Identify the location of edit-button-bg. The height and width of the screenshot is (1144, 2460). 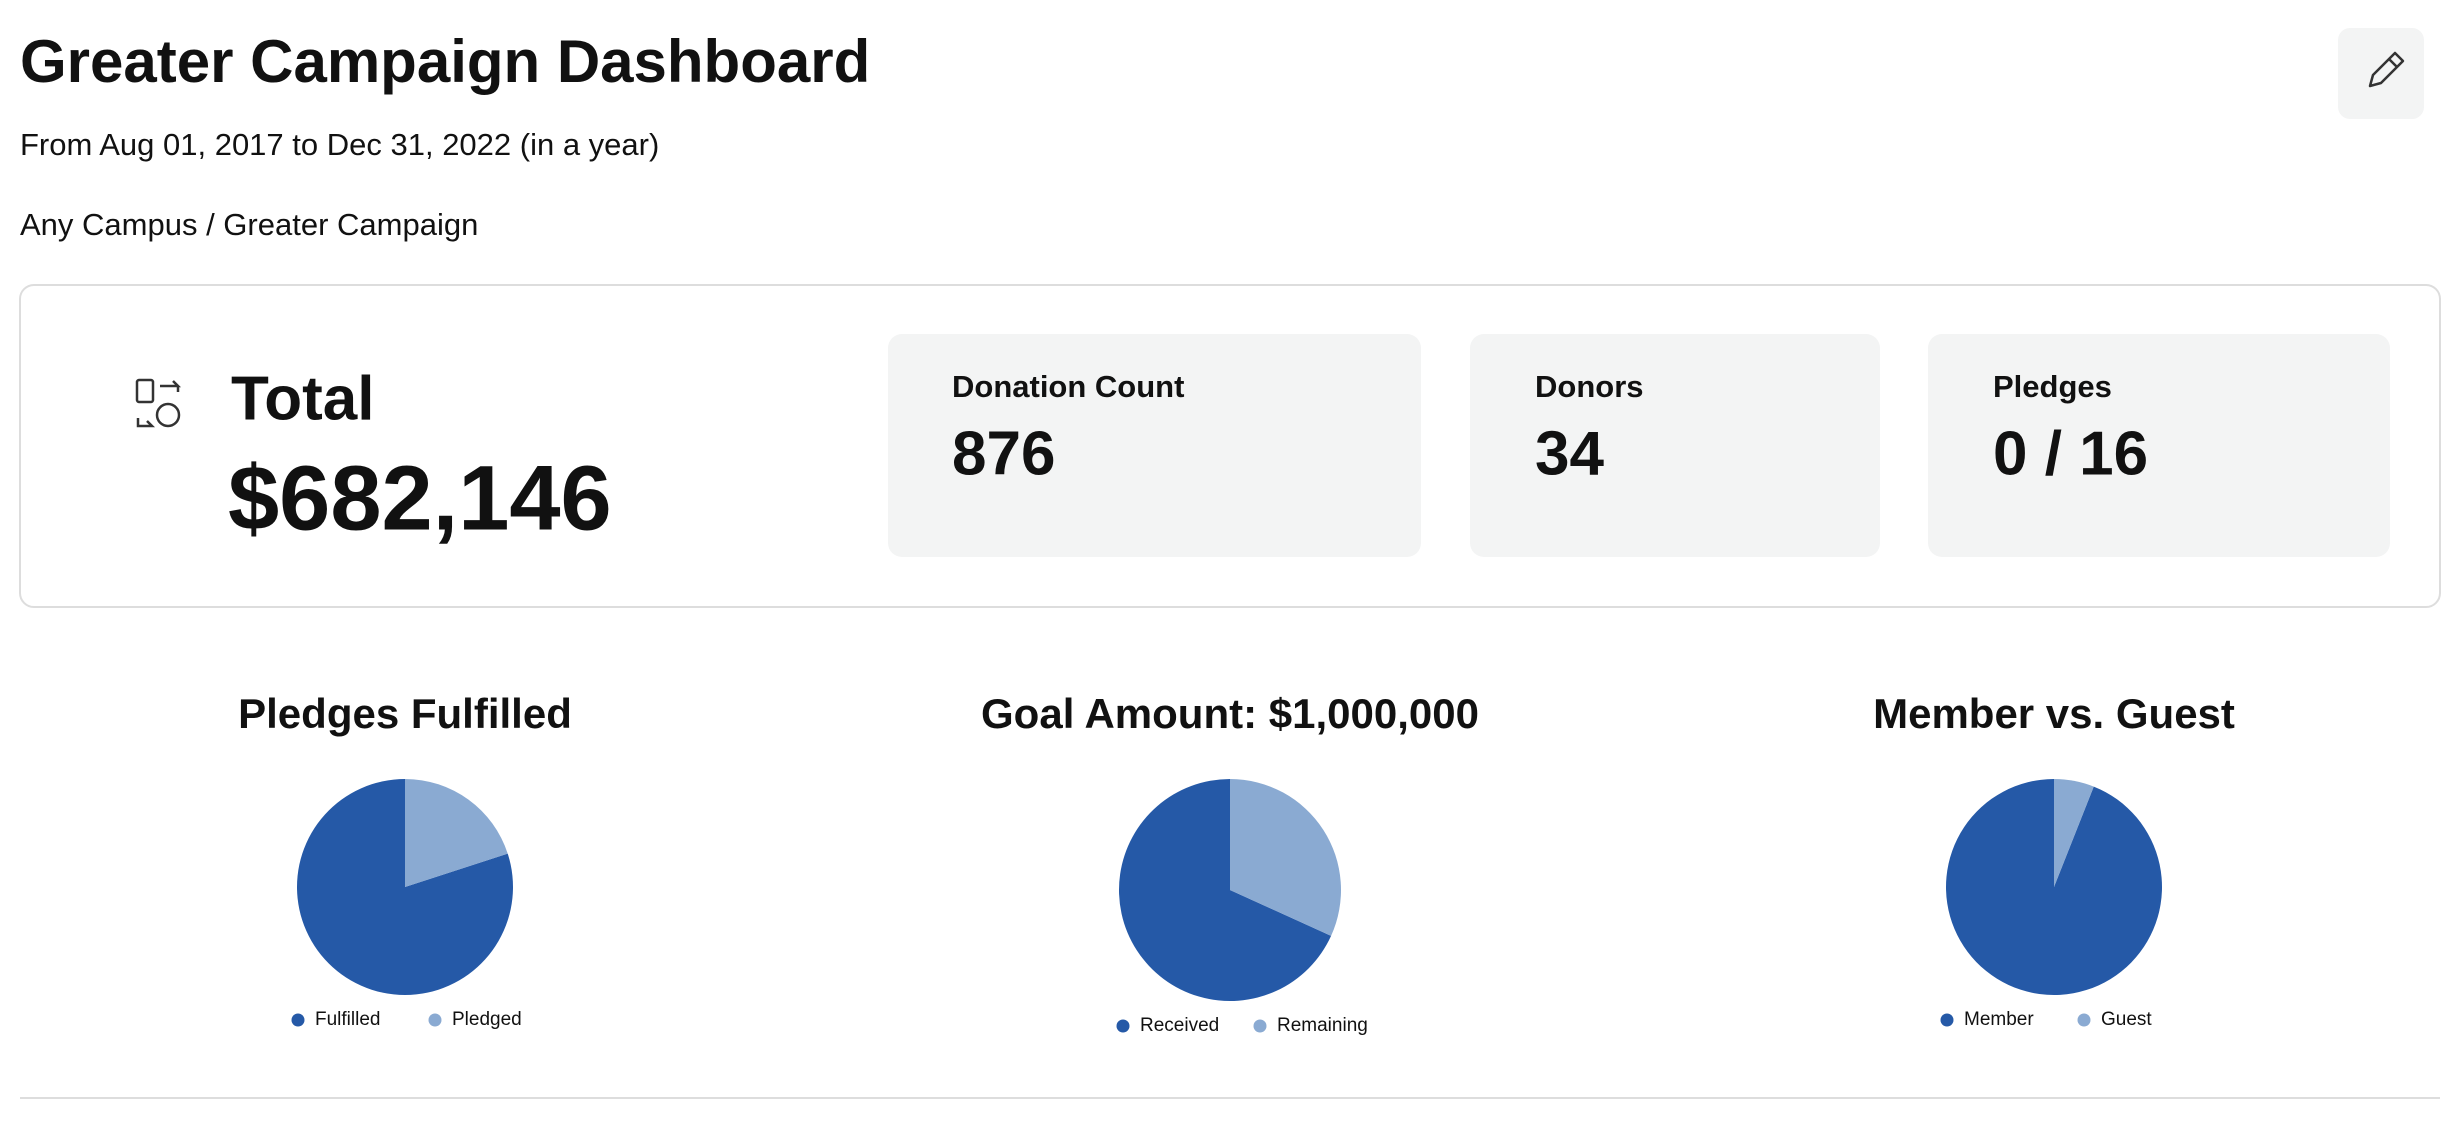
(2381, 73).